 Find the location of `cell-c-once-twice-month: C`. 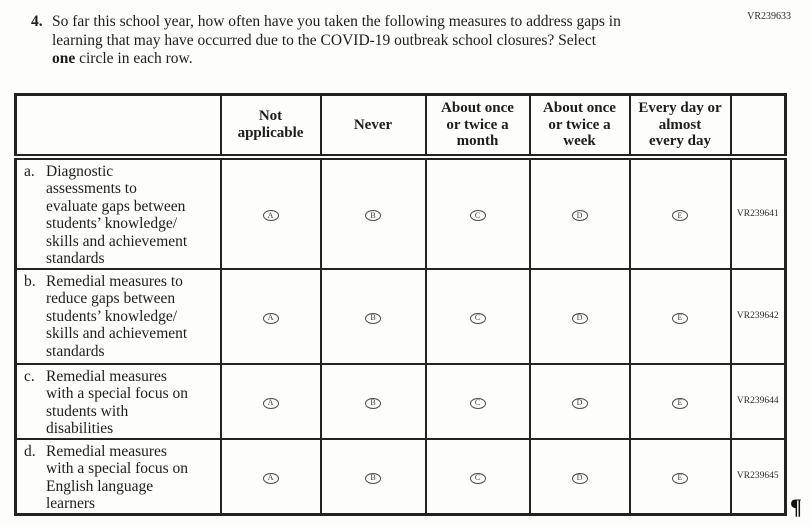

cell-c-once-twice-month: C is located at coordinates (477, 401).